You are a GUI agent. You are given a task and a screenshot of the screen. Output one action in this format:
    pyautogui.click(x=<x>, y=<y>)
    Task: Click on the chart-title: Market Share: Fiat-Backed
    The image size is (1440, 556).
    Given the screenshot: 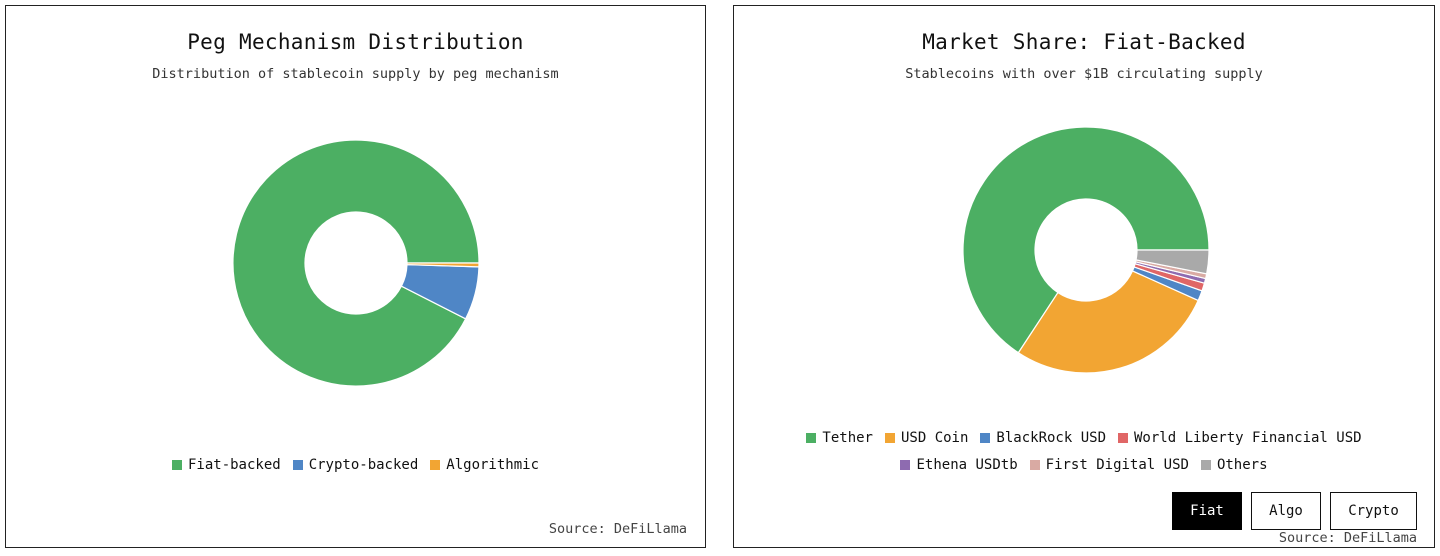 What is the action you would take?
    pyautogui.click(x=1084, y=42)
    